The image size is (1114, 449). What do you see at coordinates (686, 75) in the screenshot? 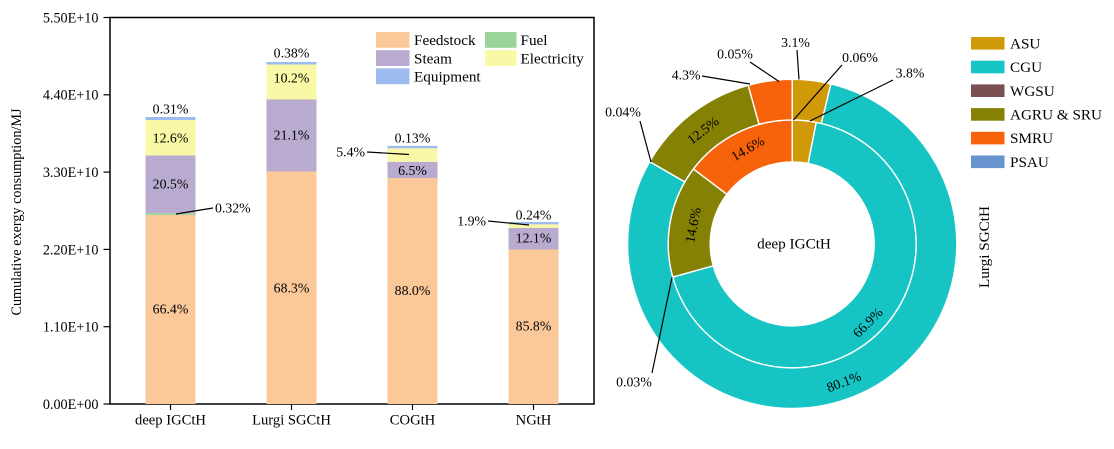
I see `svg-text: 4.3%` at bounding box center [686, 75].